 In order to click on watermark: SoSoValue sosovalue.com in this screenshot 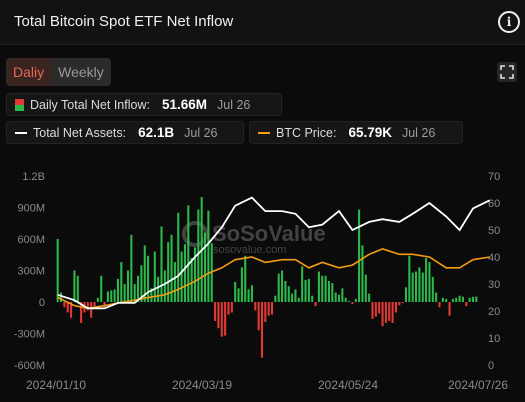, I will do `click(254, 238)`.